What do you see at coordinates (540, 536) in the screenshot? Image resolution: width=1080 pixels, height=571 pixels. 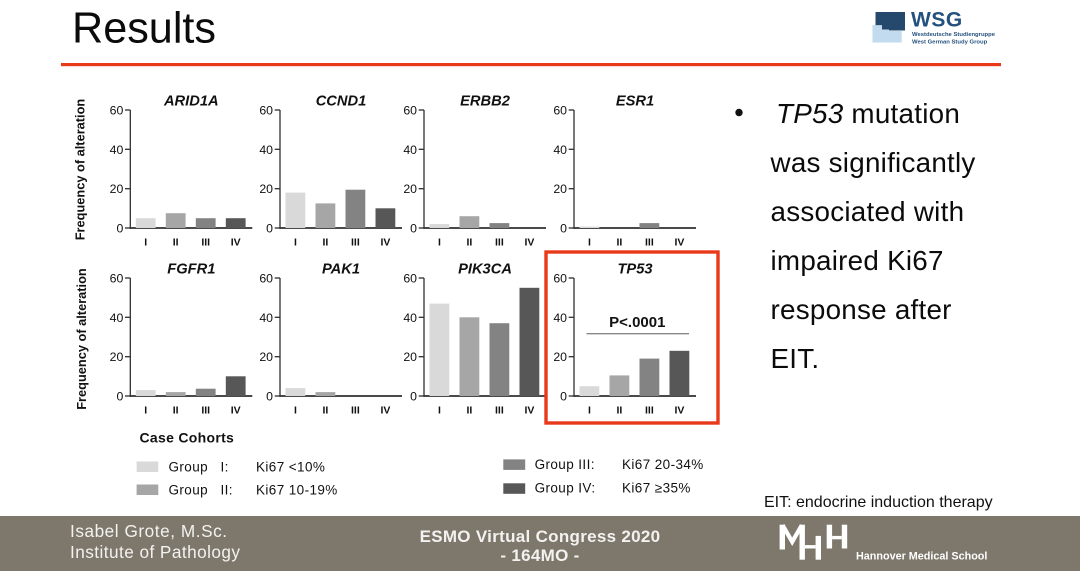 I see `svg-text: ESMO Virtual Congress 2020` at bounding box center [540, 536].